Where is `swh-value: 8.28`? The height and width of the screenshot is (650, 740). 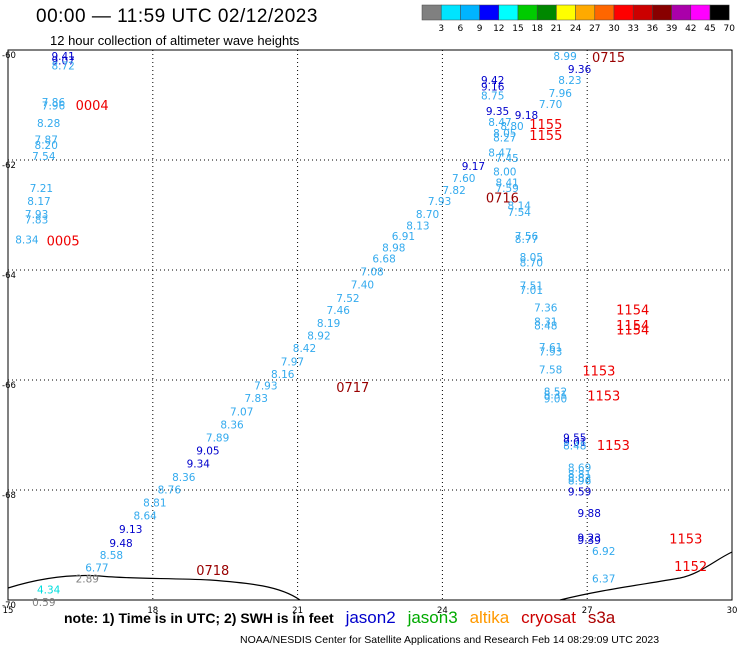 swh-value: 8.28 is located at coordinates (48, 124).